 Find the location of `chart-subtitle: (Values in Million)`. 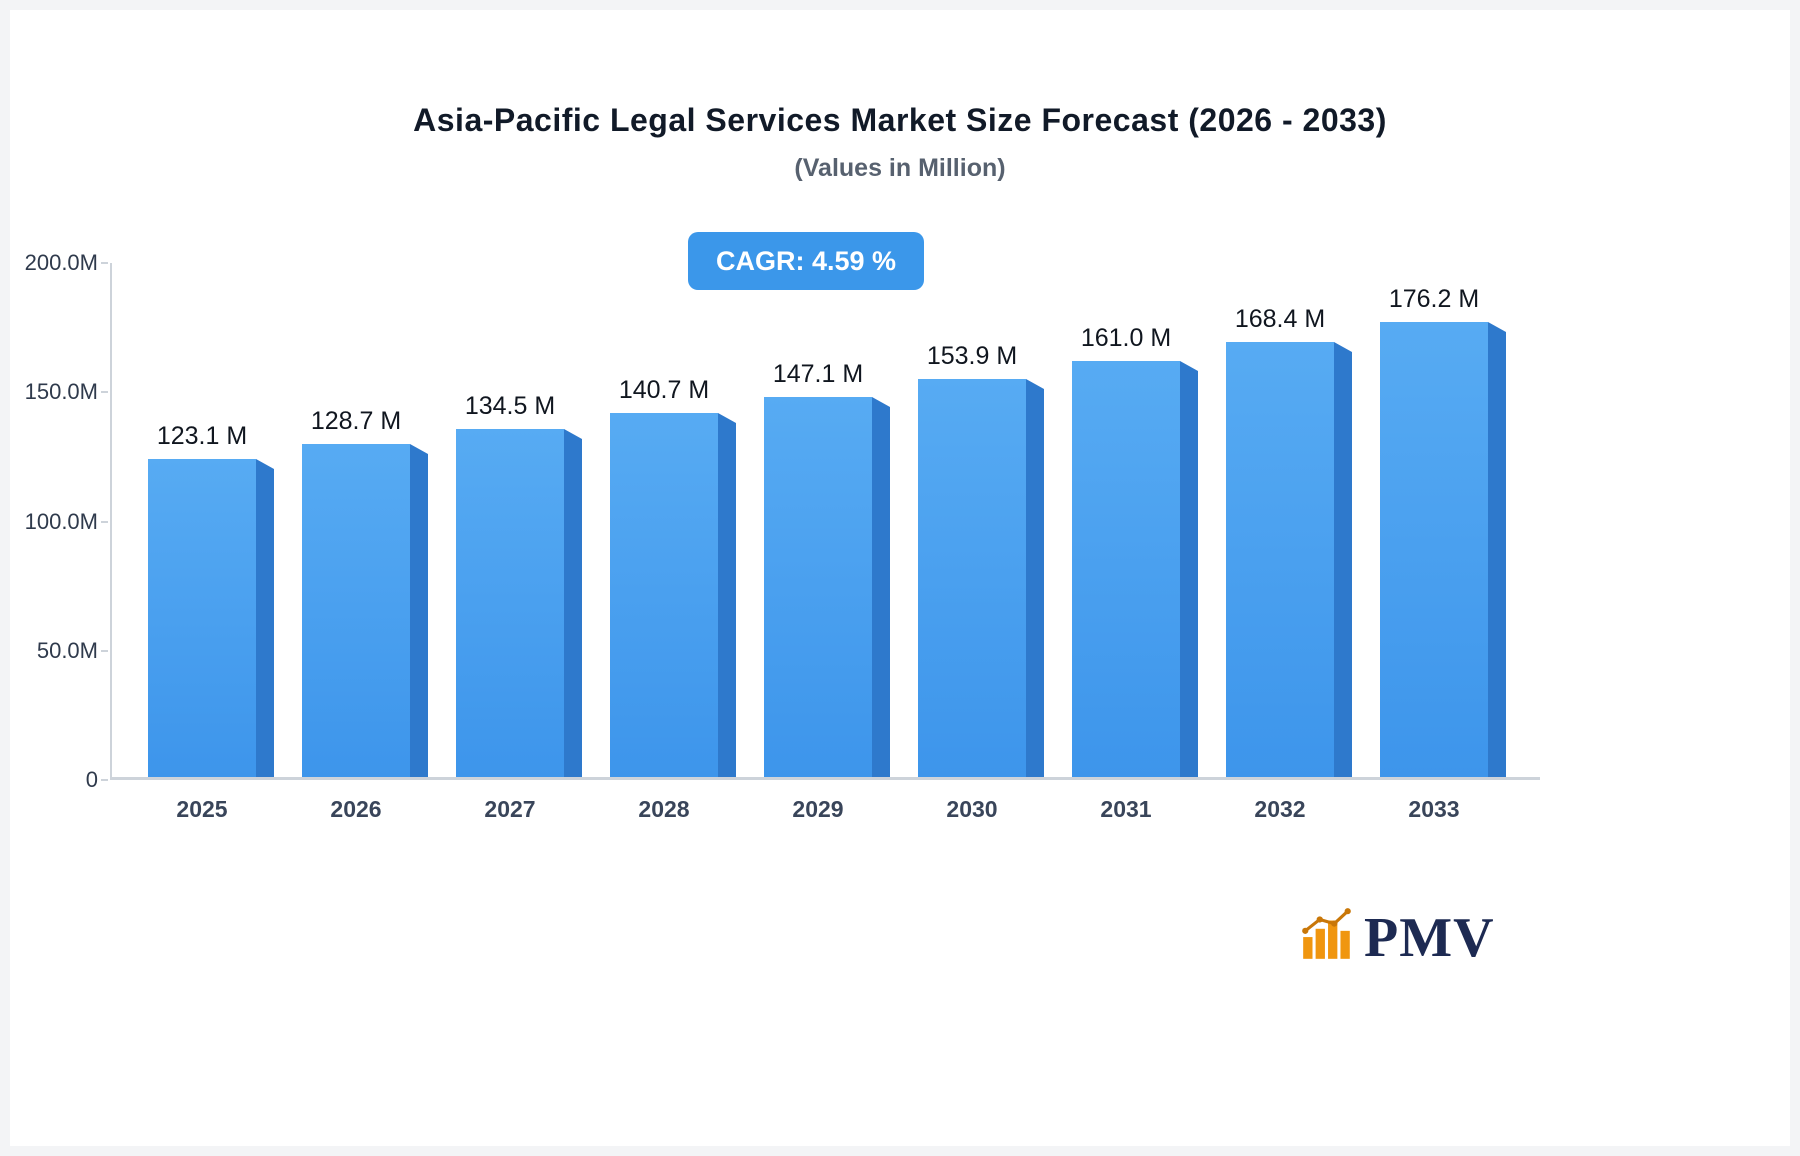

chart-subtitle: (Values in Million) is located at coordinates (900, 168).